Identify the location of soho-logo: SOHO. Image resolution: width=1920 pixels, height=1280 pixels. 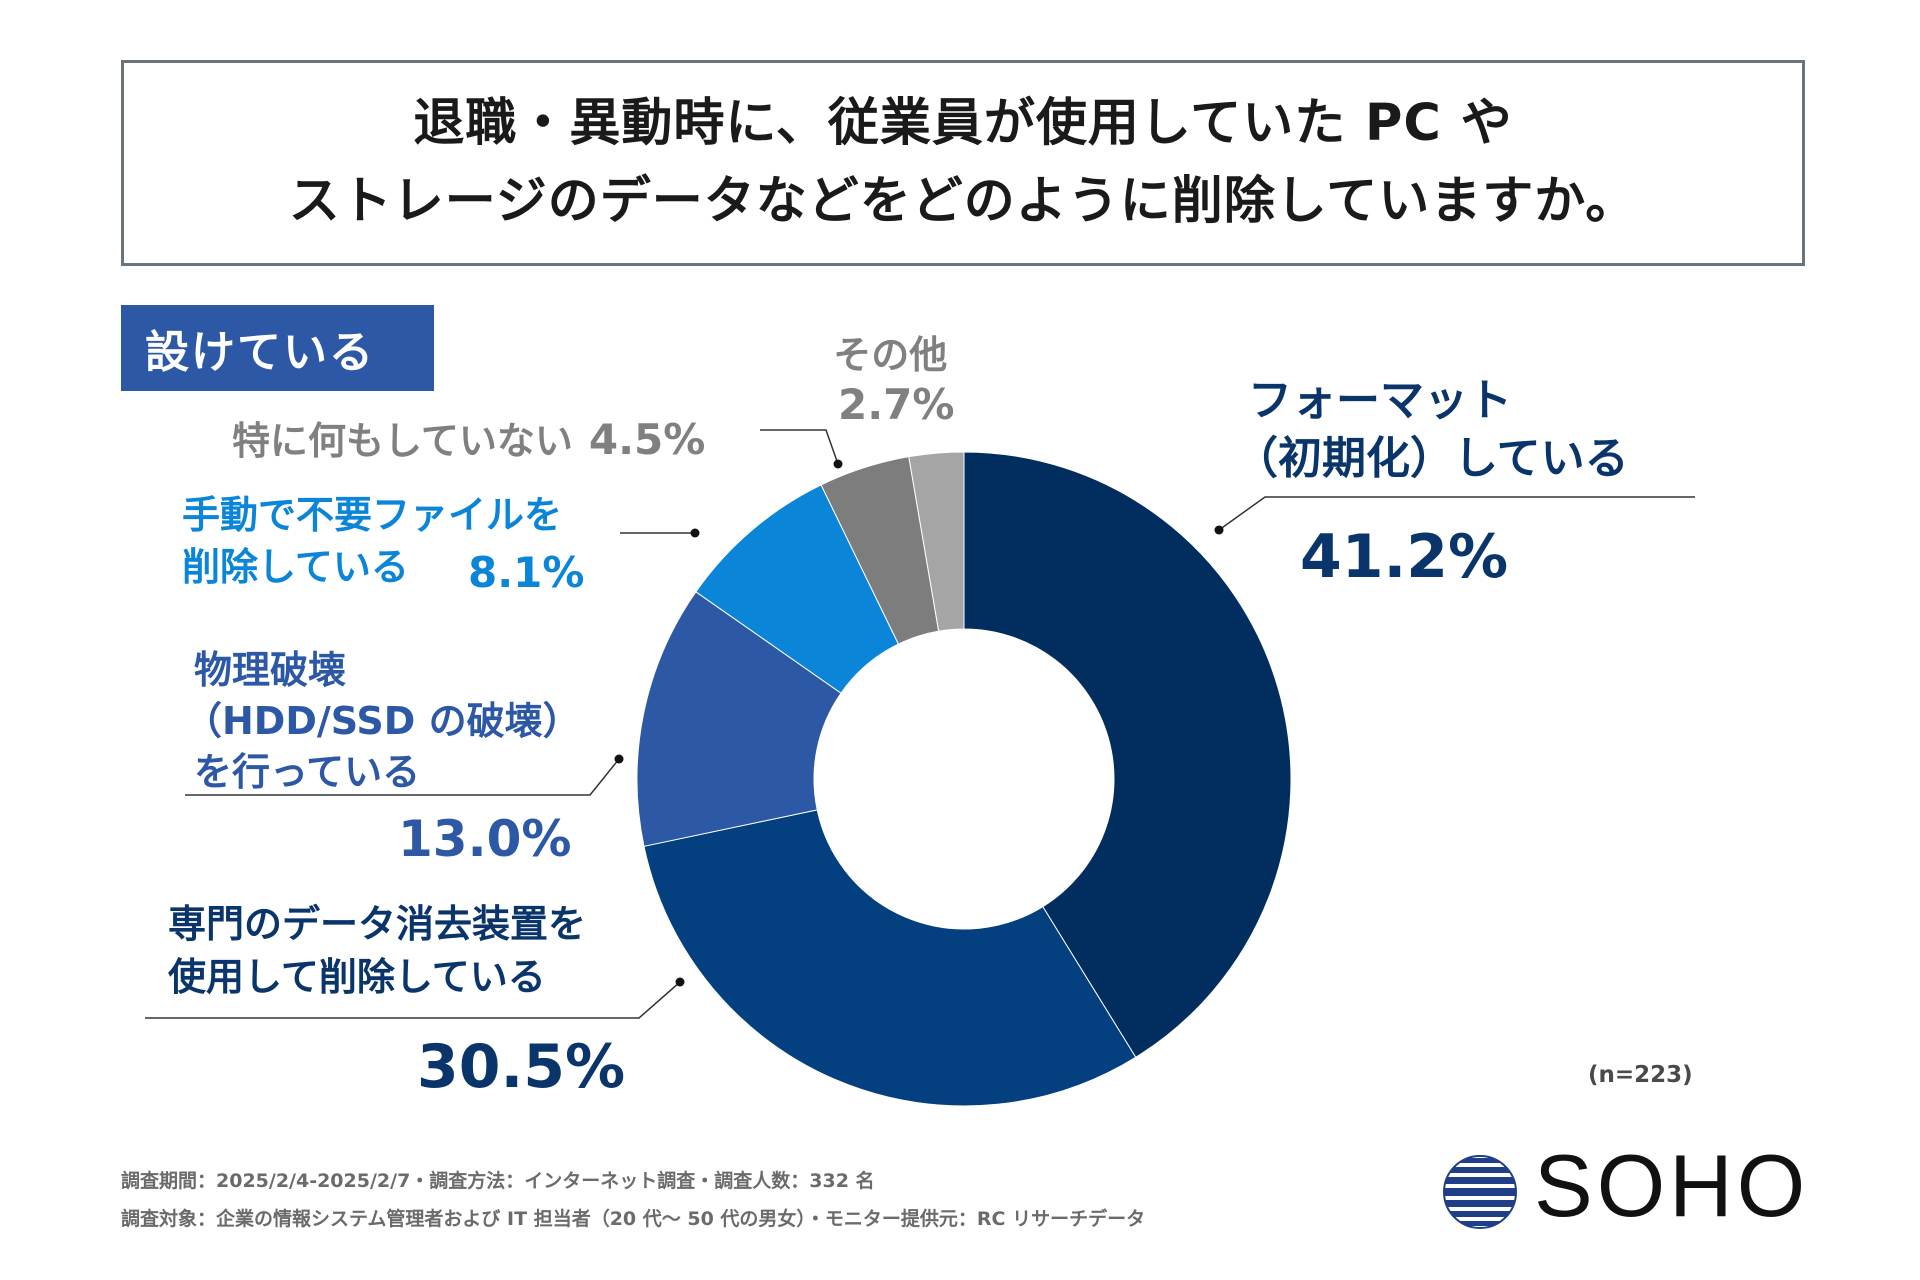
(1625, 1190).